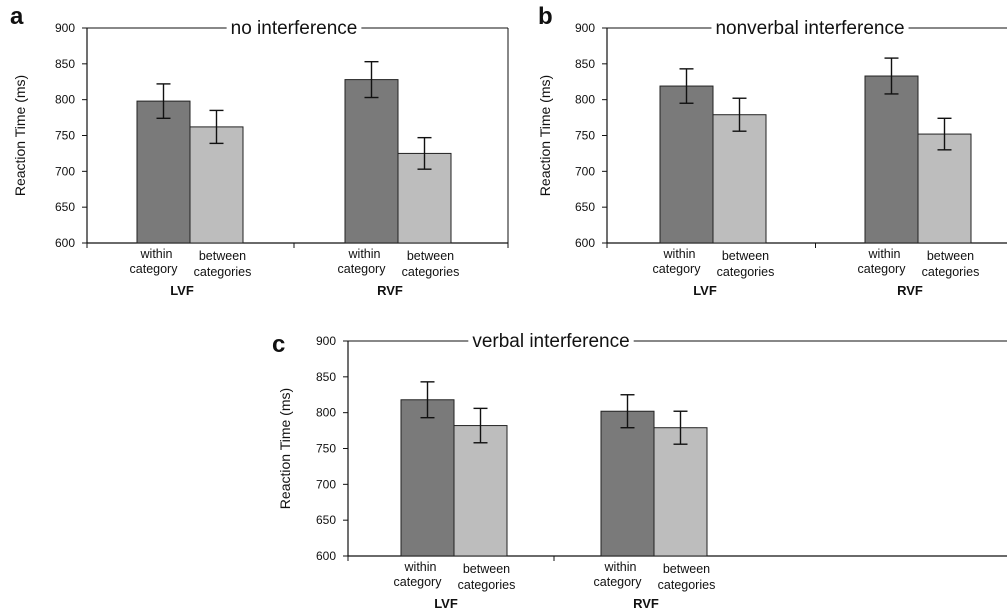  Describe the element at coordinates (17, 16) in the screenshot. I see `panel-letter: a` at that location.